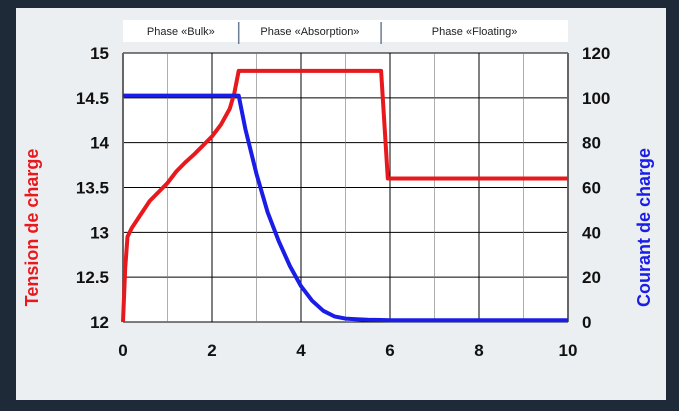 This screenshot has width=679, height=411. I want to click on y-right-tick-label: 100, so click(596, 98).